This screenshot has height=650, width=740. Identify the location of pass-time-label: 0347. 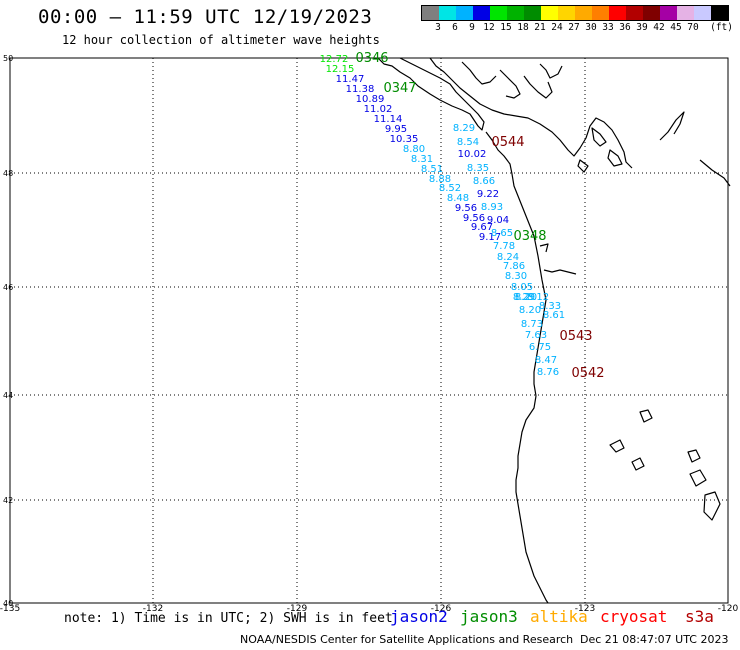
(399, 88).